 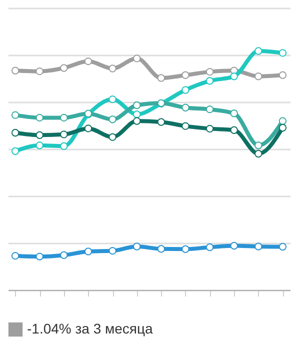 I want to click on legend-label: -1.04% за 3 месяца, so click(x=90, y=328).